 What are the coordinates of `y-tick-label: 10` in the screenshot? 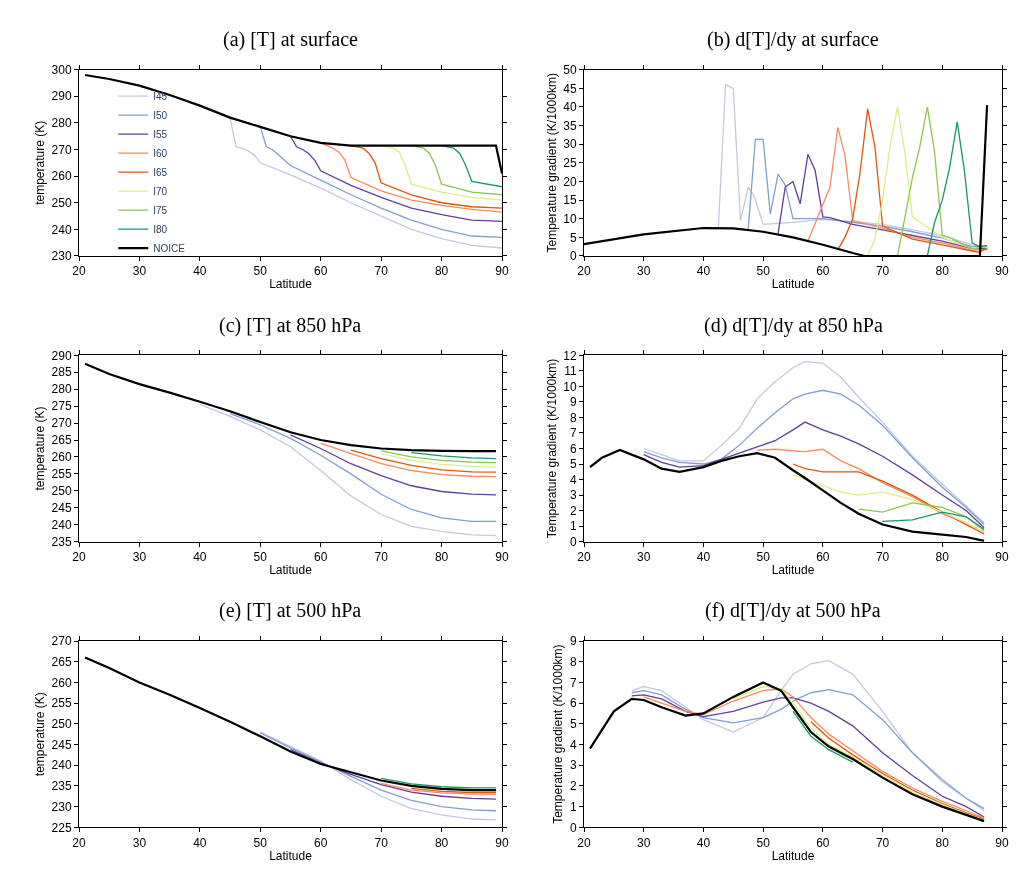 It's located at (570, 218).